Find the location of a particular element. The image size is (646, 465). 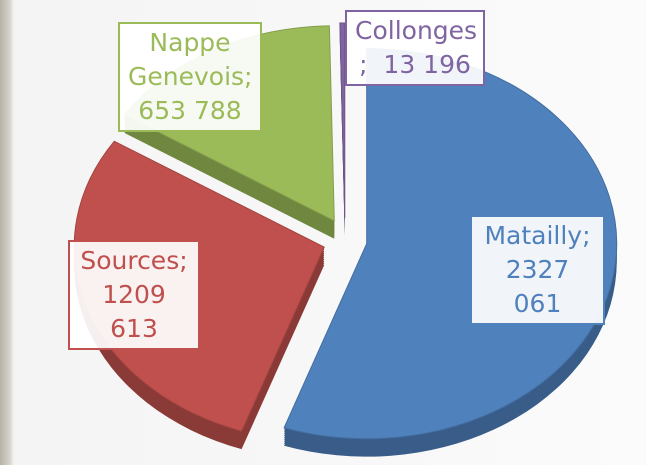

data-label: Matailly; 2327 061 is located at coordinates (537, 270).